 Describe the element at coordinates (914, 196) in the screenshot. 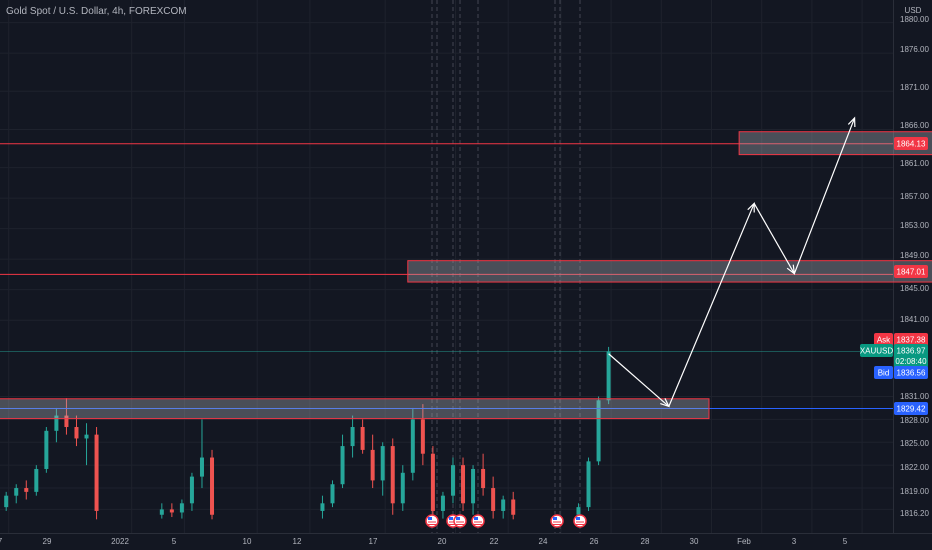

I see `price-tick: 1857.00` at that location.